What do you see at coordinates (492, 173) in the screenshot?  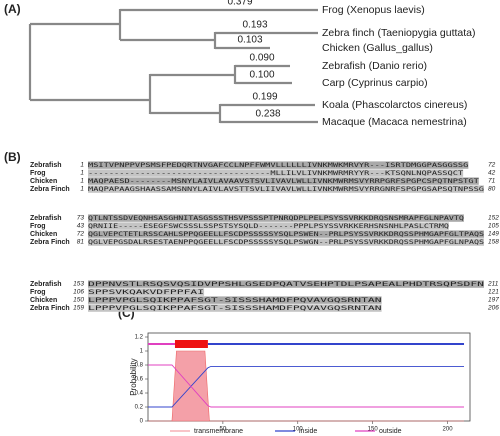 I see `end-position: 42` at bounding box center [492, 173].